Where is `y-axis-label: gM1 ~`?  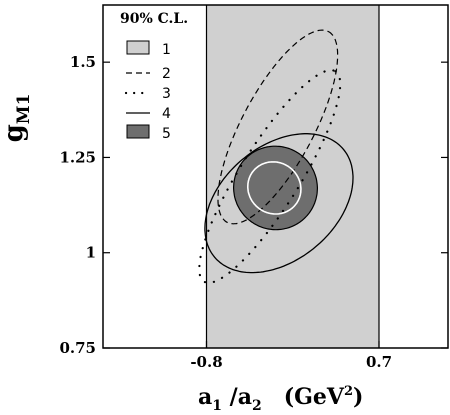 y-axis-label: gM1 ~ is located at coordinates (17, 121).